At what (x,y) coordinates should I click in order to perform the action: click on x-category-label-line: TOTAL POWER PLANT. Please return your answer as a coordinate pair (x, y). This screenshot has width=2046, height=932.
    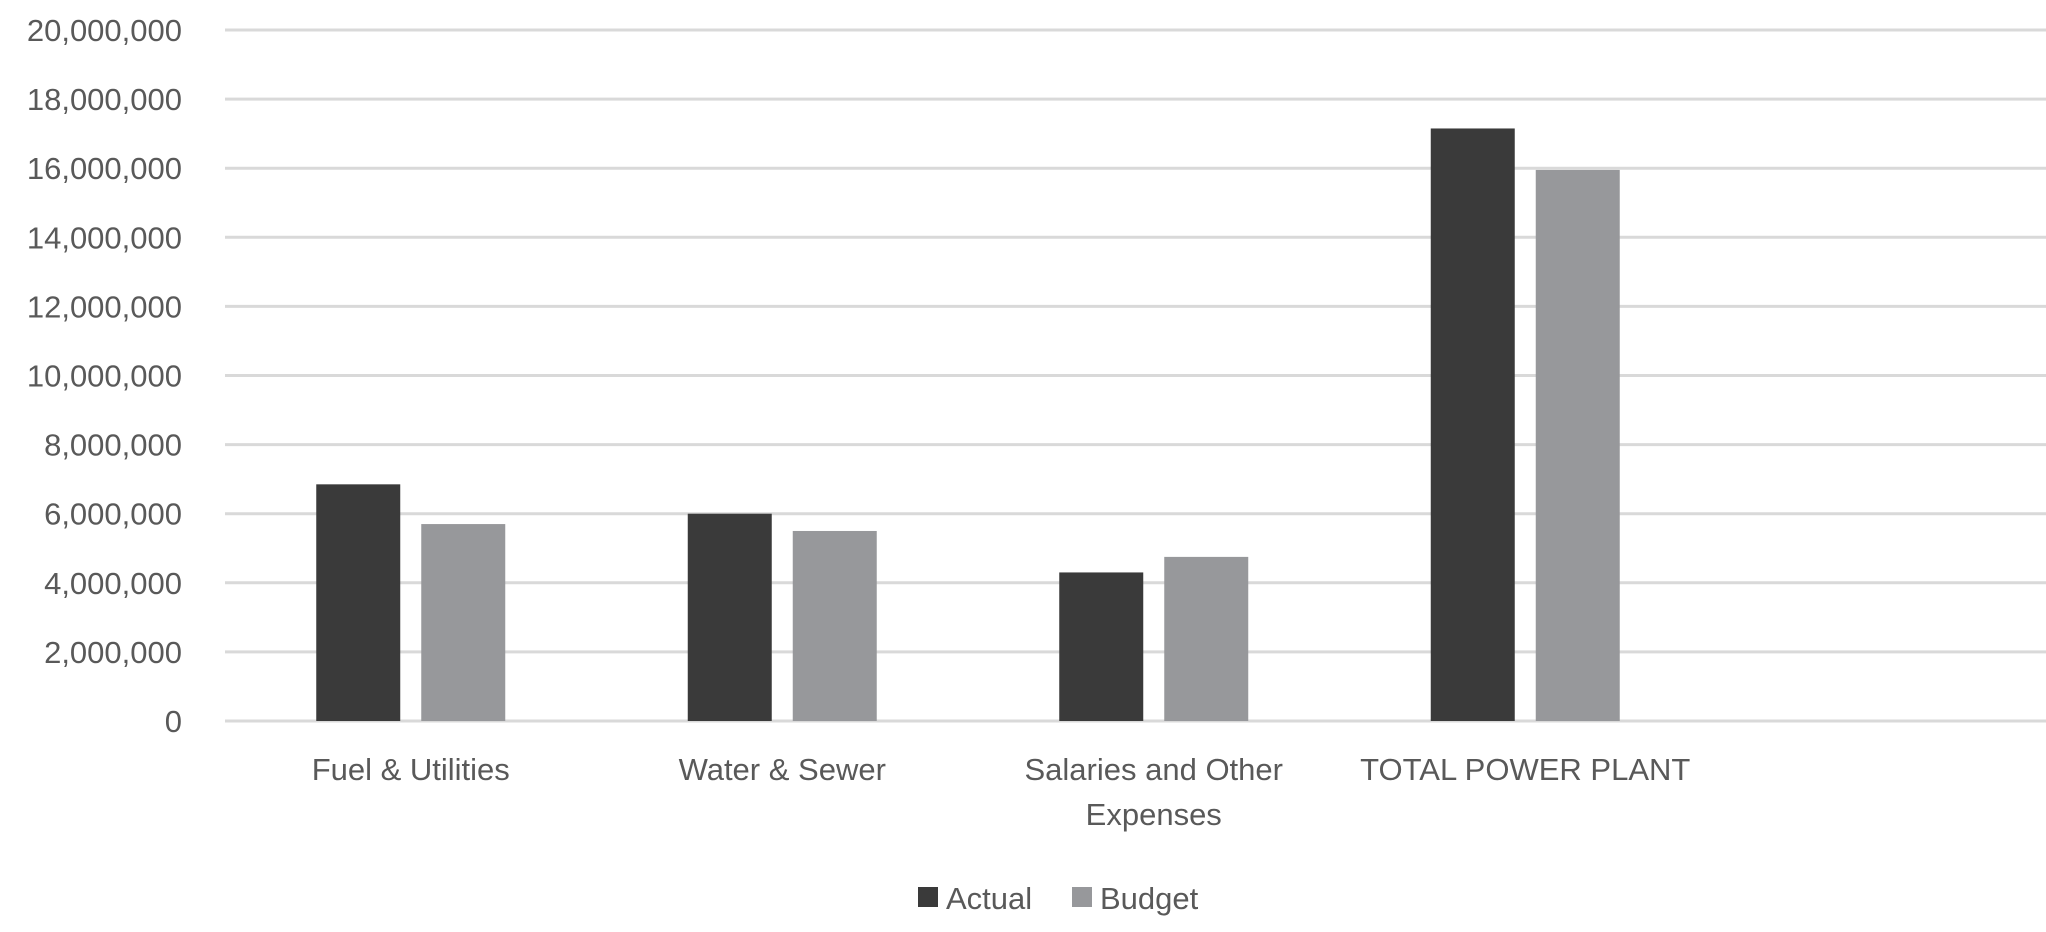
    Looking at the image, I should click on (1525, 769).